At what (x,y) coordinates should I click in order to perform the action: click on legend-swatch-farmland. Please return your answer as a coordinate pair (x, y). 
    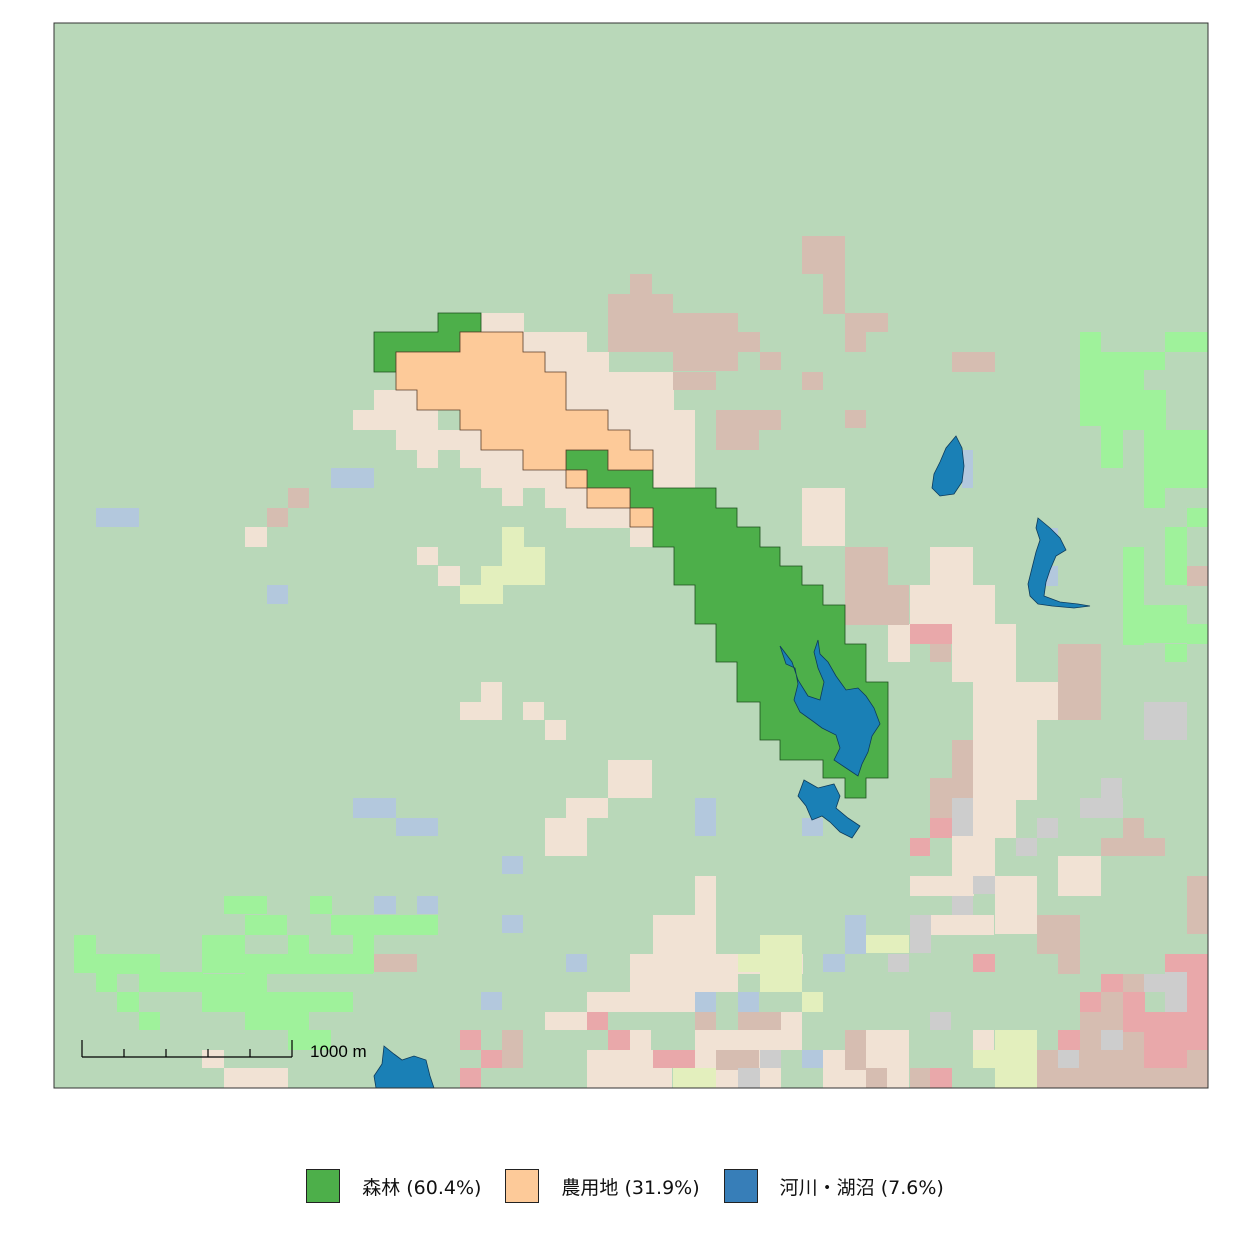
    Looking at the image, I should click on (522, 1186).